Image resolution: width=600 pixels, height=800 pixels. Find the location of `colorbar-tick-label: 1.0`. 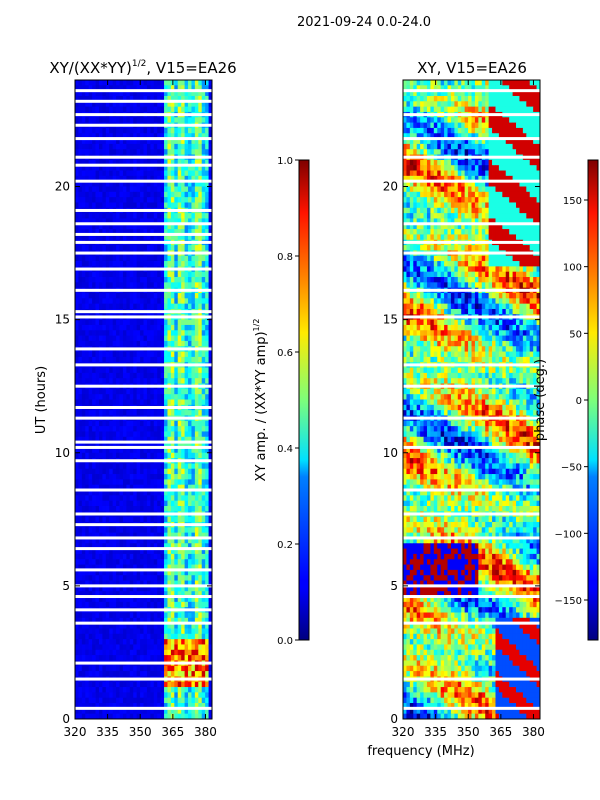

colorbar-tick-label: 1.0 is located at coordinates (285, 161).